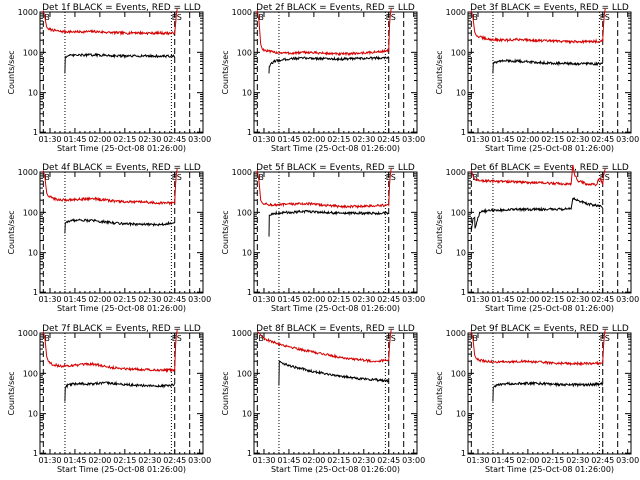  What do you see at coordinates (549, 168) in the screenshot?
I see `panel-title: Det 6f BLACK = Events, RED = LLD` at bounding box center [549, 168].